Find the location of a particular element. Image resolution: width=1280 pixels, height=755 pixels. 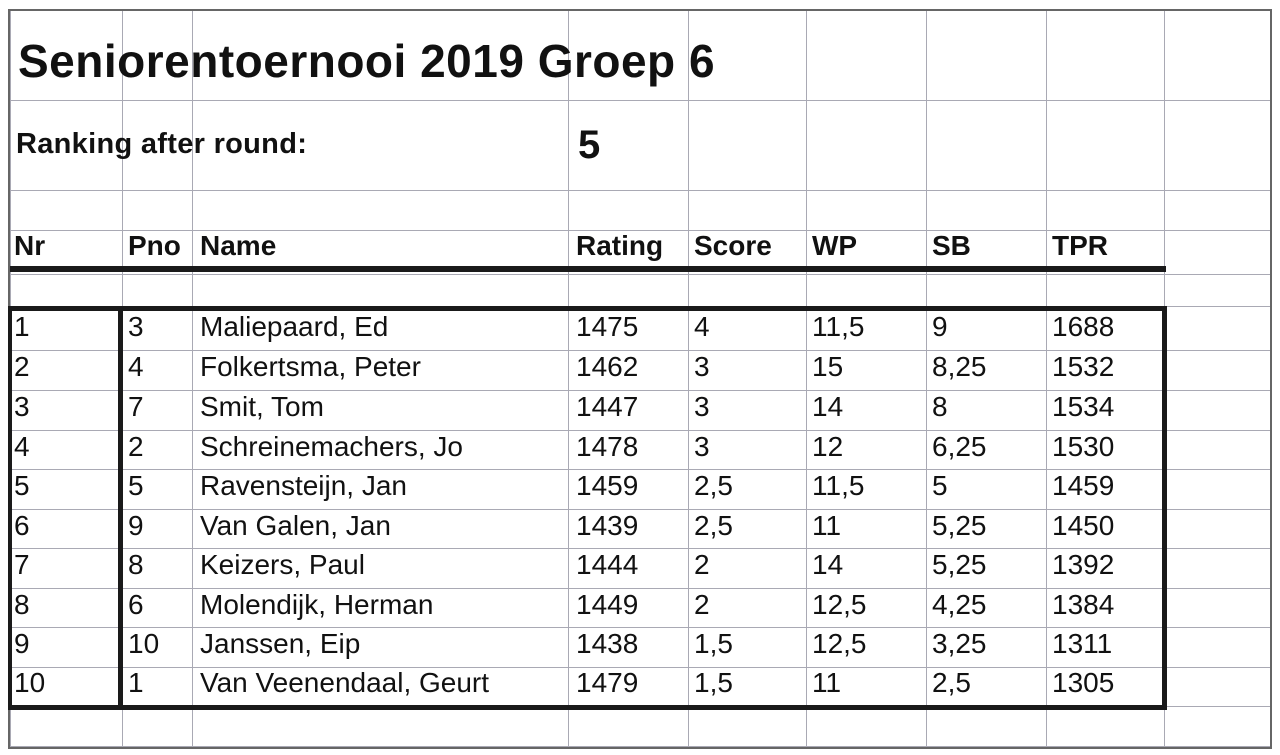

cell-name: Ravensteijn, Jan is located at coordinates (304, 485).